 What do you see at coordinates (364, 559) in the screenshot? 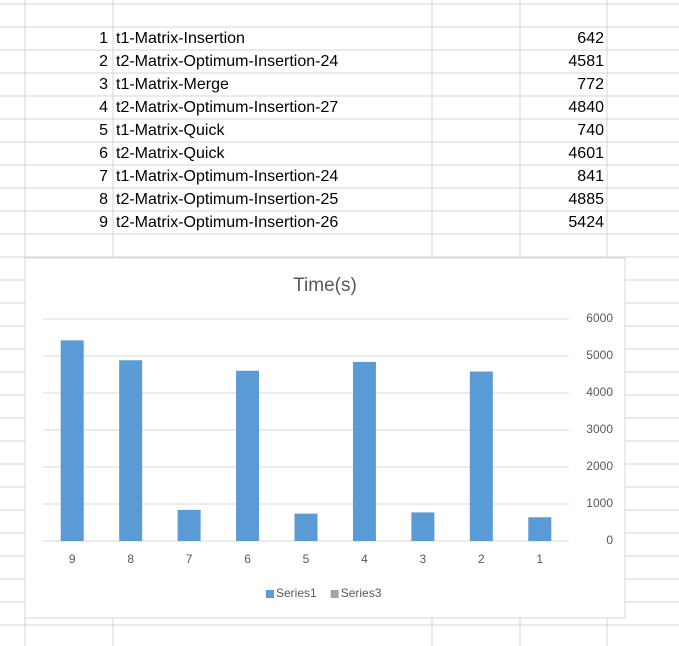
I see `x-tick-label: 4` at bounding box center [364, 559].